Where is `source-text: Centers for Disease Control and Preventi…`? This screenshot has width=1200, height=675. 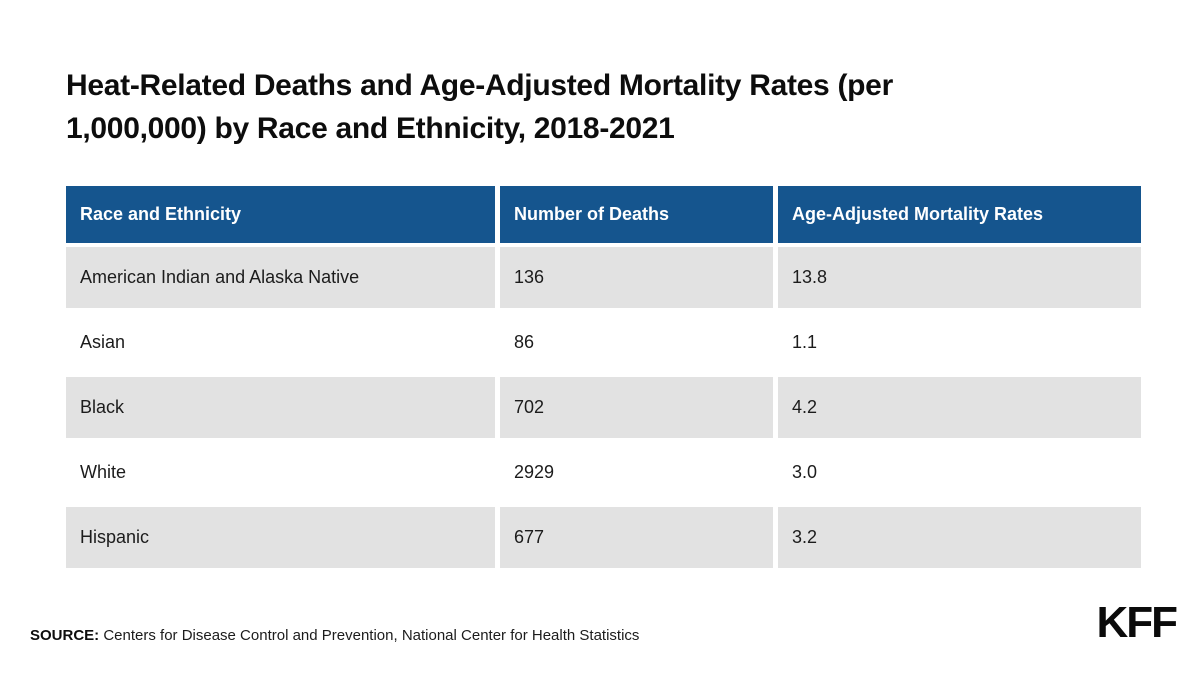
source-text: Centers for Disease Control and Preventi… is located at coordinates (369, 635).